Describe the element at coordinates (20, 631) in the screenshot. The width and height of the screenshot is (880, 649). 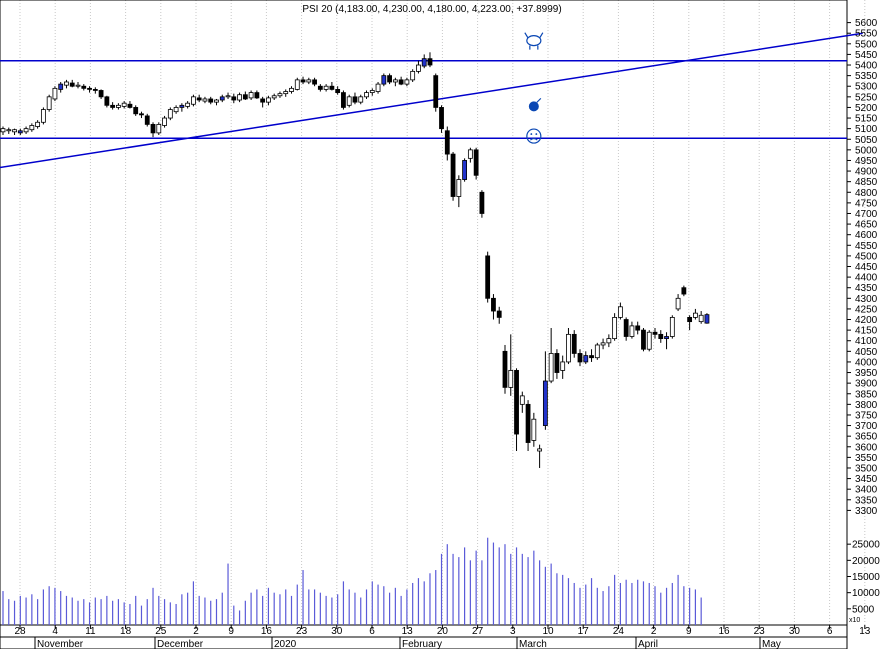
I see `x-tick-label: 28` at that location.